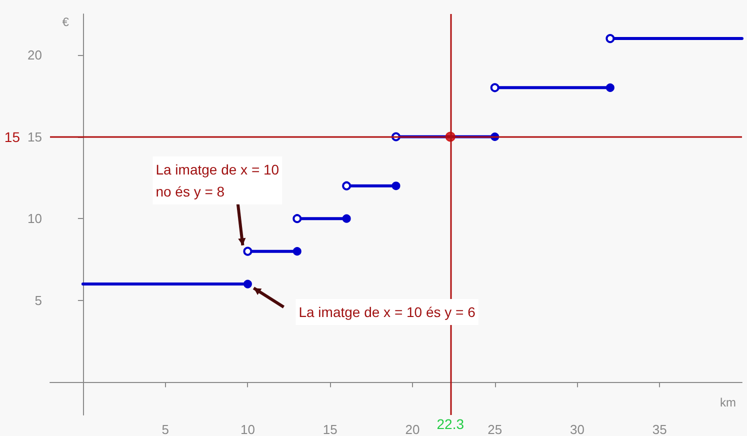 The image size is (747, 436). What do you see at coordinates (35, 218) in the screenshot?
I see `y-tick-label: 10` at bounding box center [35, 218].